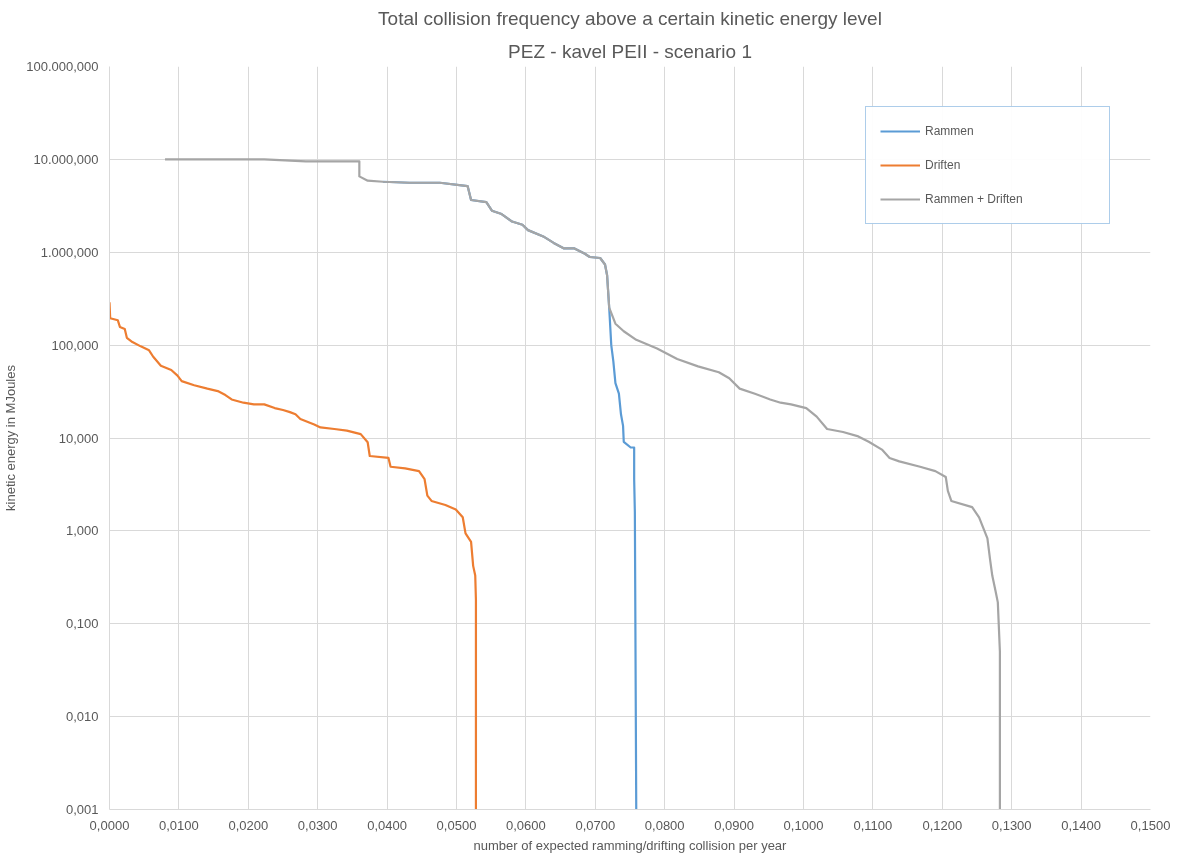 Image resolution: width=1190 pixels, height=868 pixels. What do you see at coordinates (82, 809) in the screenshot?
I see `y-tick-label: 0,001` at bounding box center [82, 809].